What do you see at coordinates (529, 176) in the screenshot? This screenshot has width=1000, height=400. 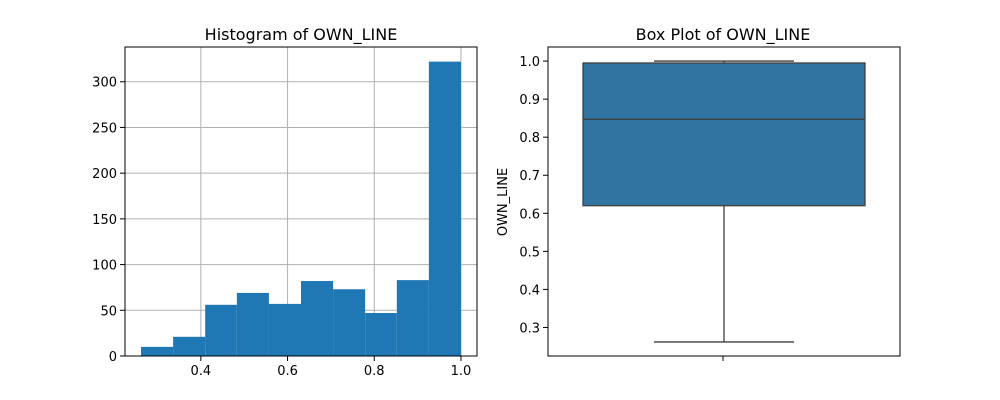 I see `boxplot-y-tick-label: 0.7` at bounding box center [529, 176].